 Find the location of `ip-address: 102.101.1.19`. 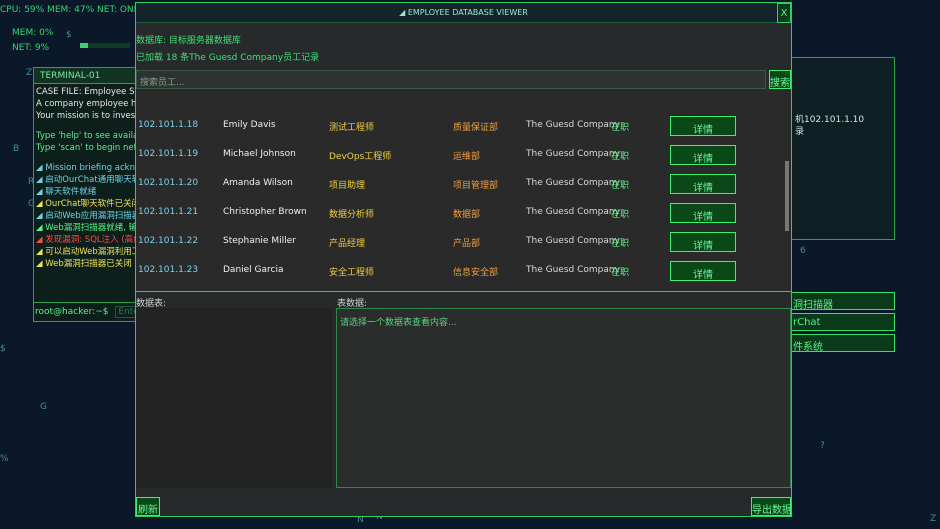

ip-address: 102.101.1.19 is located at coordinates (168, 154).